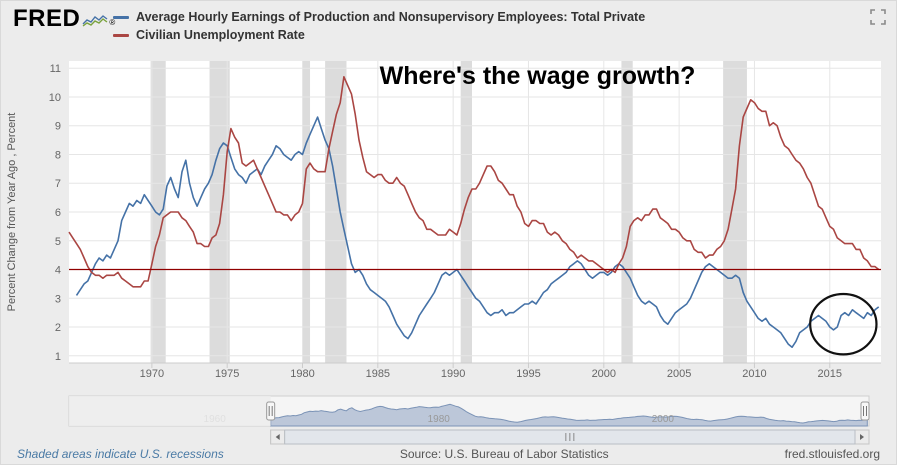 The image size is (897, 465). I want to click on recession-note-link: Shaded areas indicate U.S. recessions, so click(120, 454).